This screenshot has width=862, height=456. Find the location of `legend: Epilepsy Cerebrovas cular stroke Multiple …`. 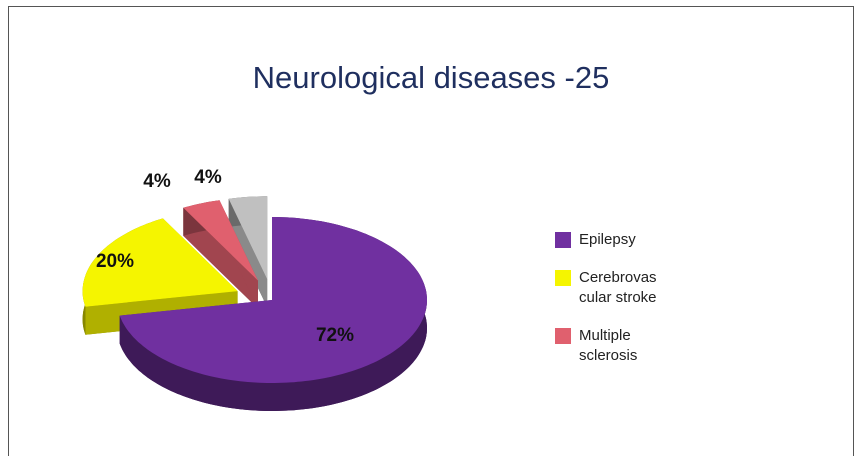

legend: Epilepsy Cerebrovas cular stroke Multiple … is located at coordinates (625, 307).